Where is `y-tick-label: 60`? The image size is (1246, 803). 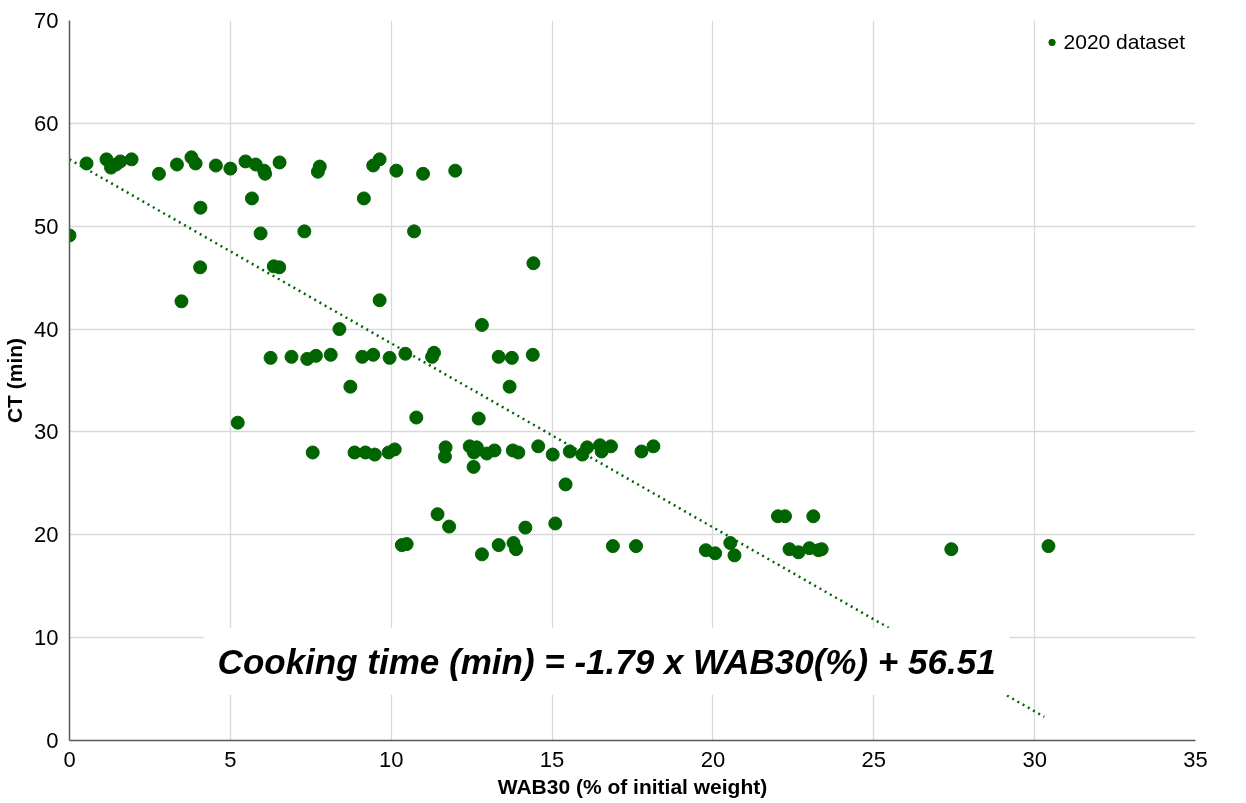
y-tick-label: 60 is located at coordinates (46, 123).